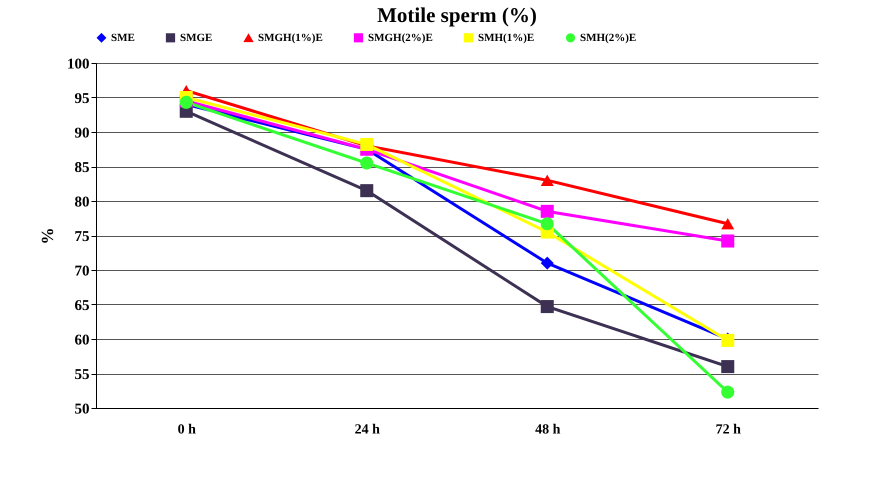  What do you see at coordinates (367, 430) in the screenshot?
I see `x-tick-label: 24 h` at bounding box center [367, 430].